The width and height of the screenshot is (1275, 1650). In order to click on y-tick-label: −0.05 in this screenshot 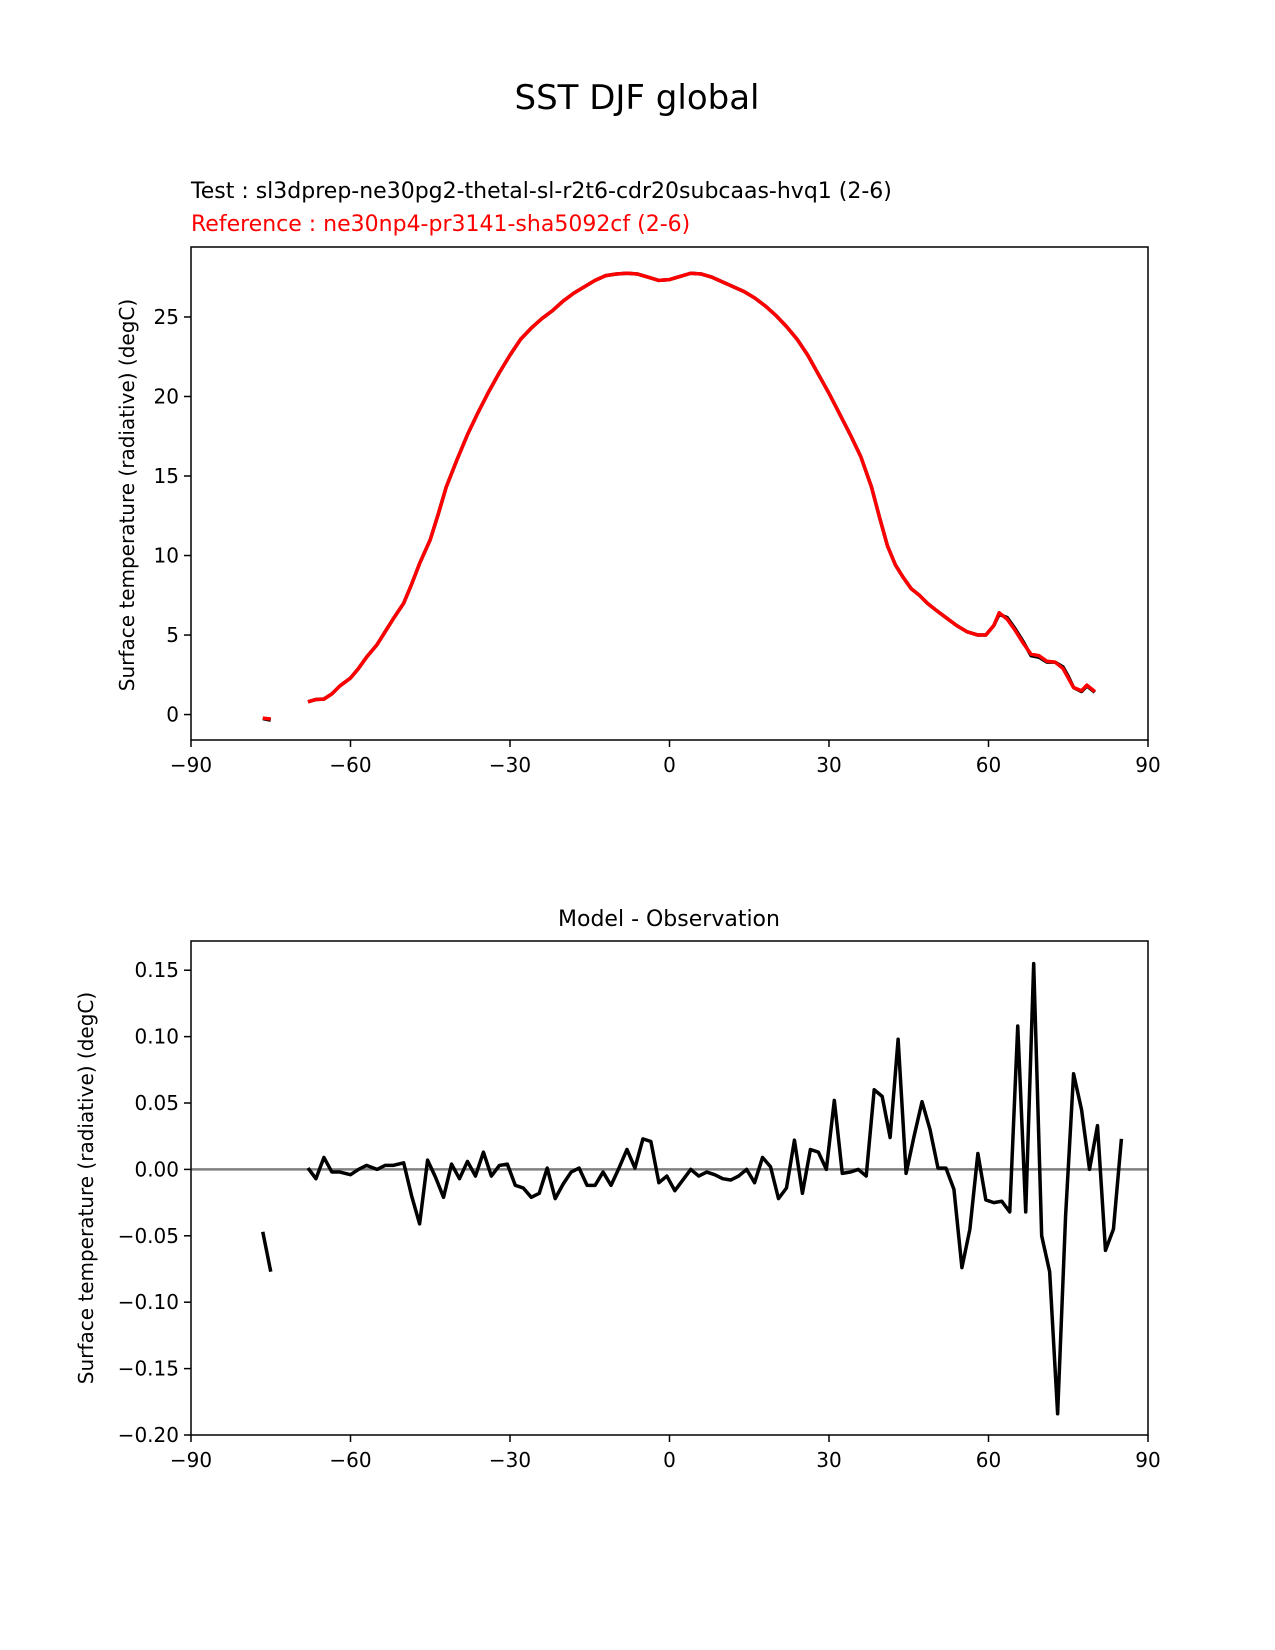, I will do `click(148, 1236)`.